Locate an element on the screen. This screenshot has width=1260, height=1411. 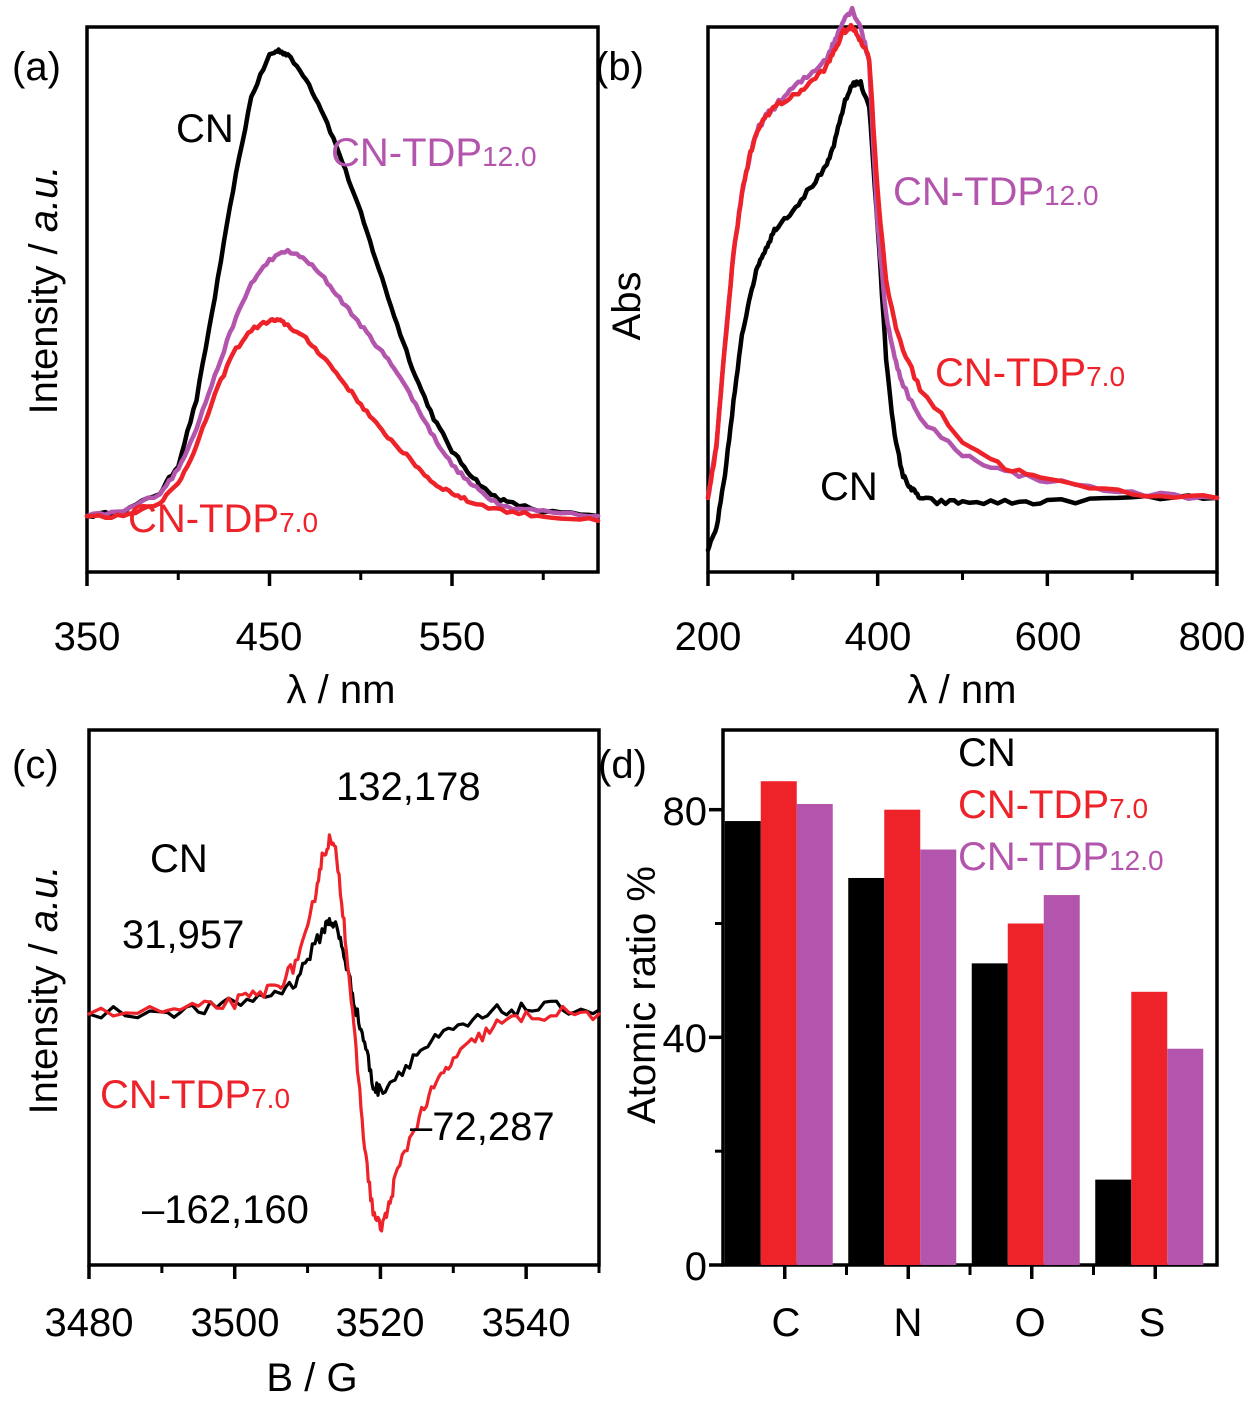
panel-c-ylabel: Intensity / a.u. is located at coordinates (44, 989).